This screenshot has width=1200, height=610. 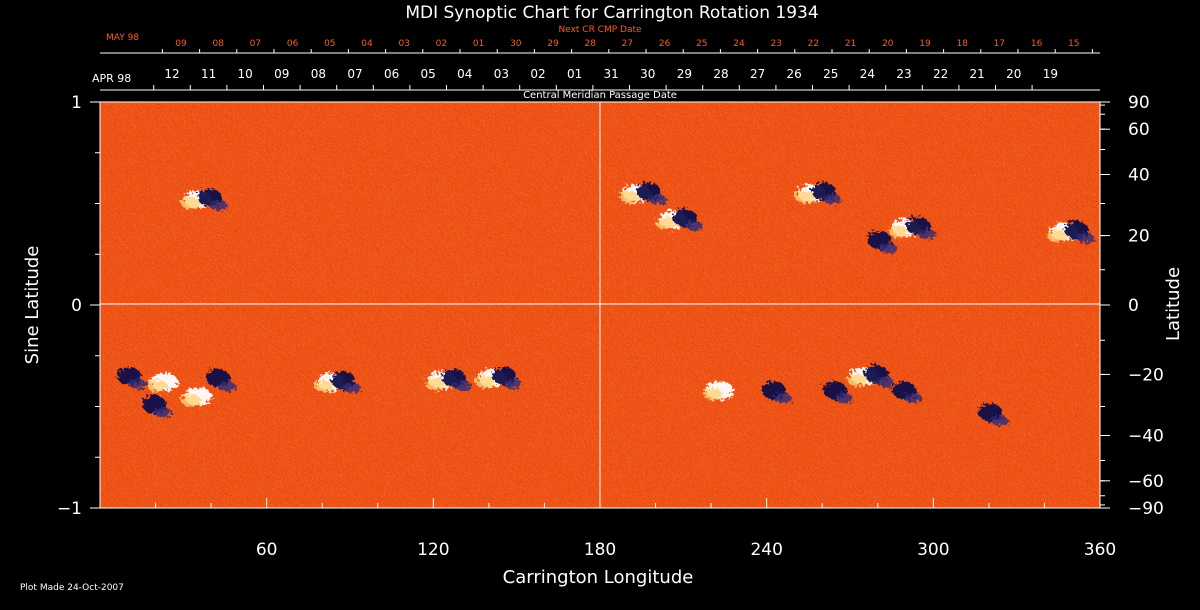 I want to click on latitude-tick-label: −90, so click(x=1146, y=509).